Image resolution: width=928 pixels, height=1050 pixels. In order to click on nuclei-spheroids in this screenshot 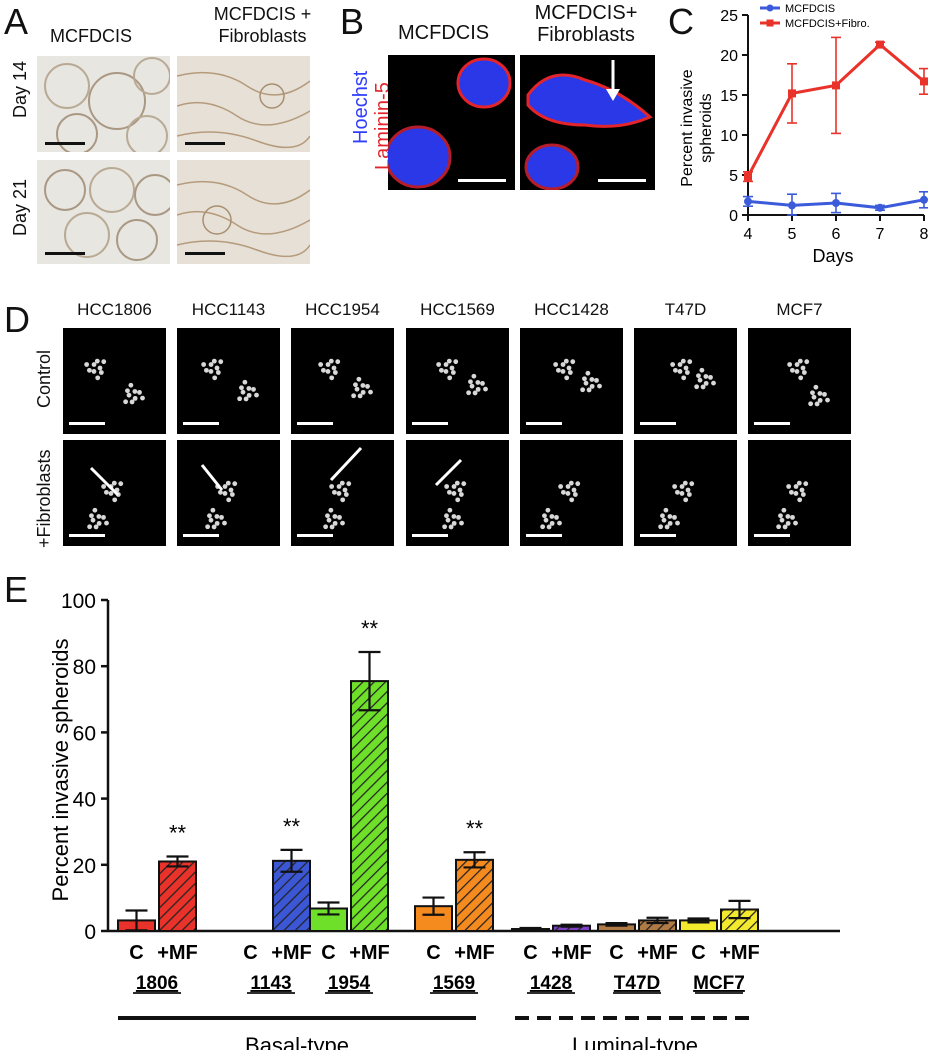, I will do `click(219, 497)`.